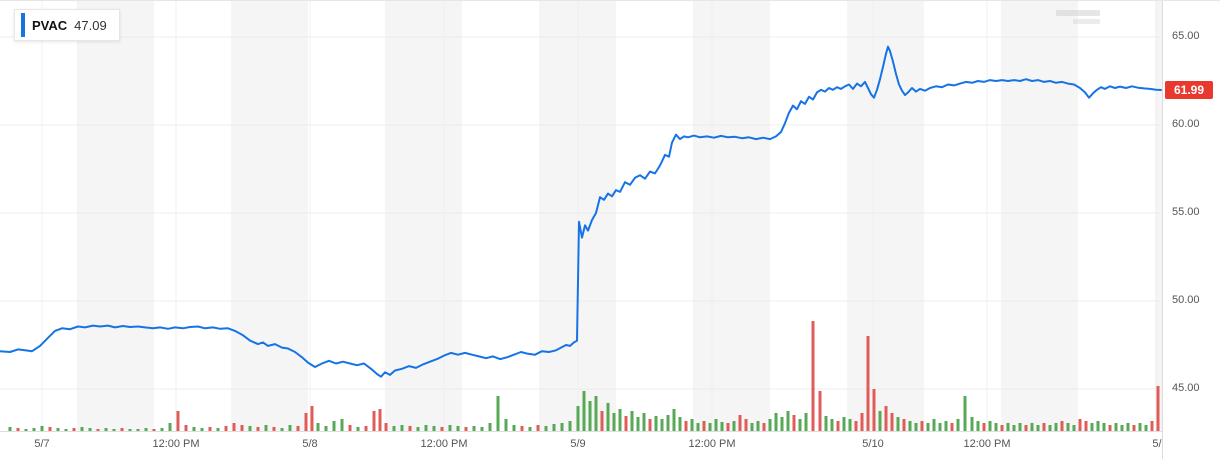  Describe the element at coordinates (1186, 300) in the screenshot. I see `y-axis-label: 50.00` at that location.